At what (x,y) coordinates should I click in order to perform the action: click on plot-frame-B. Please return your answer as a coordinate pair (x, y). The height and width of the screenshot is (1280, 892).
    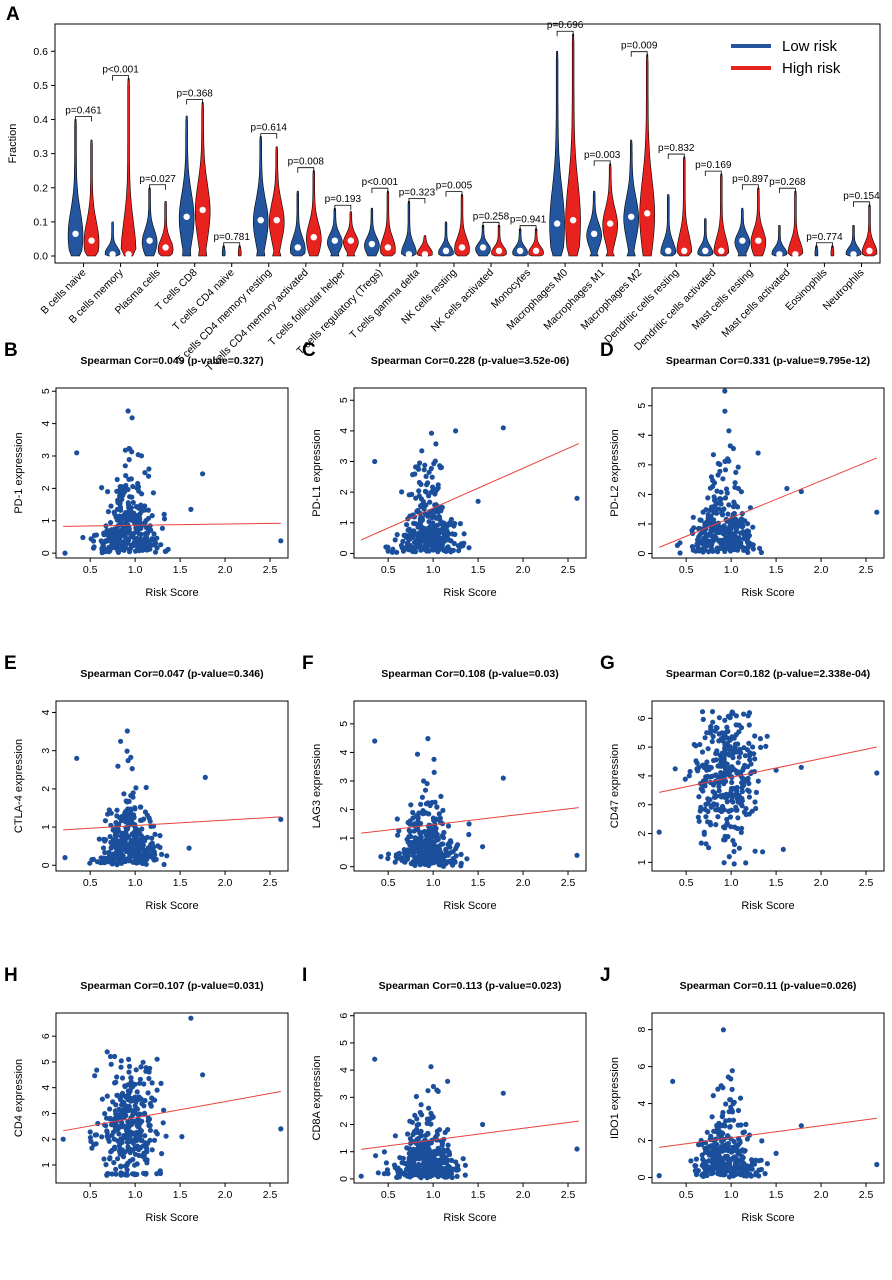
    Looking at the image, I should click on (172, 473).